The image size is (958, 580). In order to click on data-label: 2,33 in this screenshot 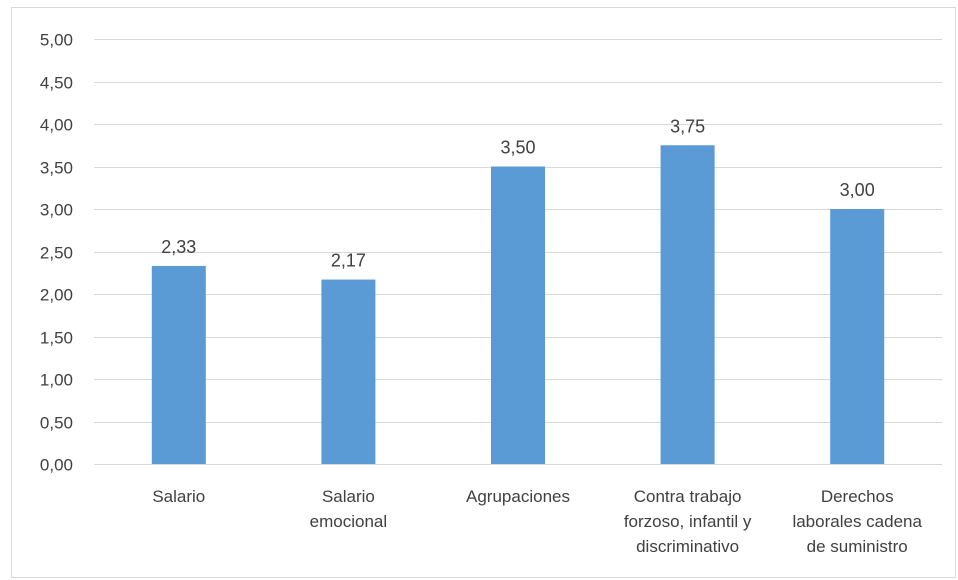, I will do `click(178, 247)`.